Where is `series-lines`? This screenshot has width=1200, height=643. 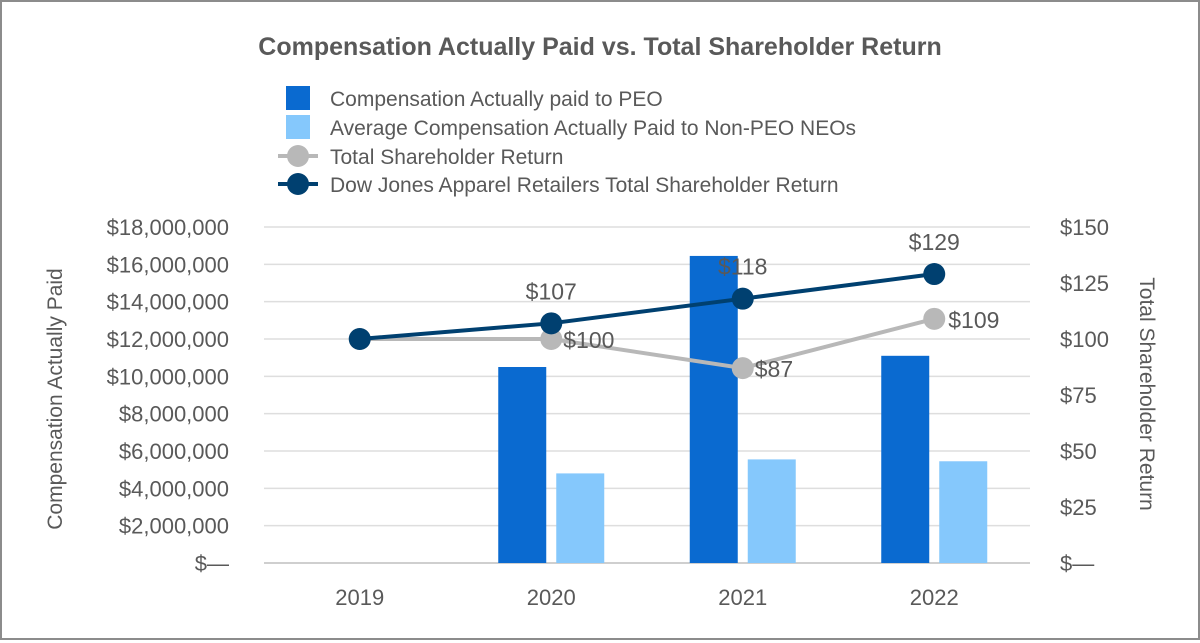
series-lines is located at coordinates (647, 321).